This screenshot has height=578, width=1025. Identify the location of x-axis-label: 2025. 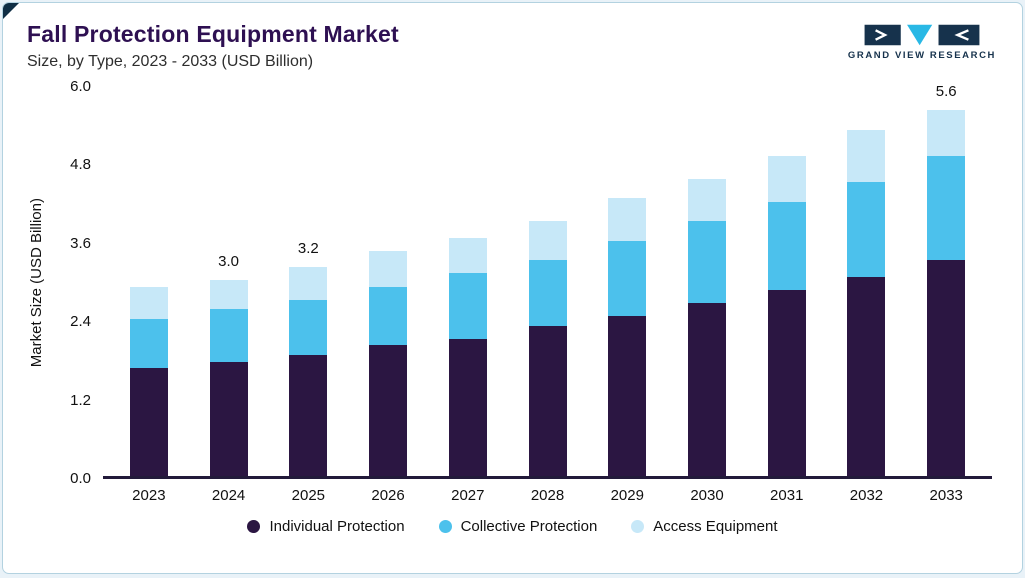
(308, 495).